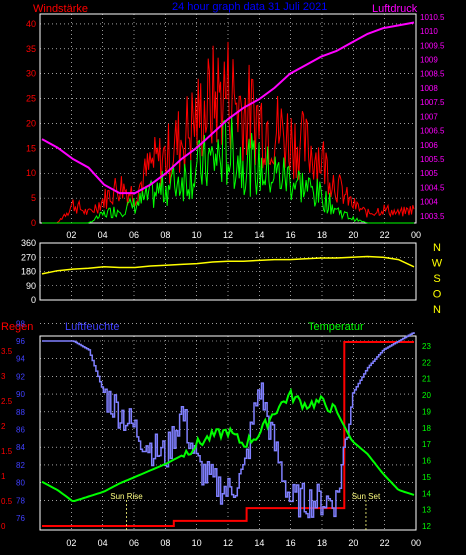  Describe the element at coordinates (31, 49) in the screenshot. I see `wind-tick-label: 35` at that location.